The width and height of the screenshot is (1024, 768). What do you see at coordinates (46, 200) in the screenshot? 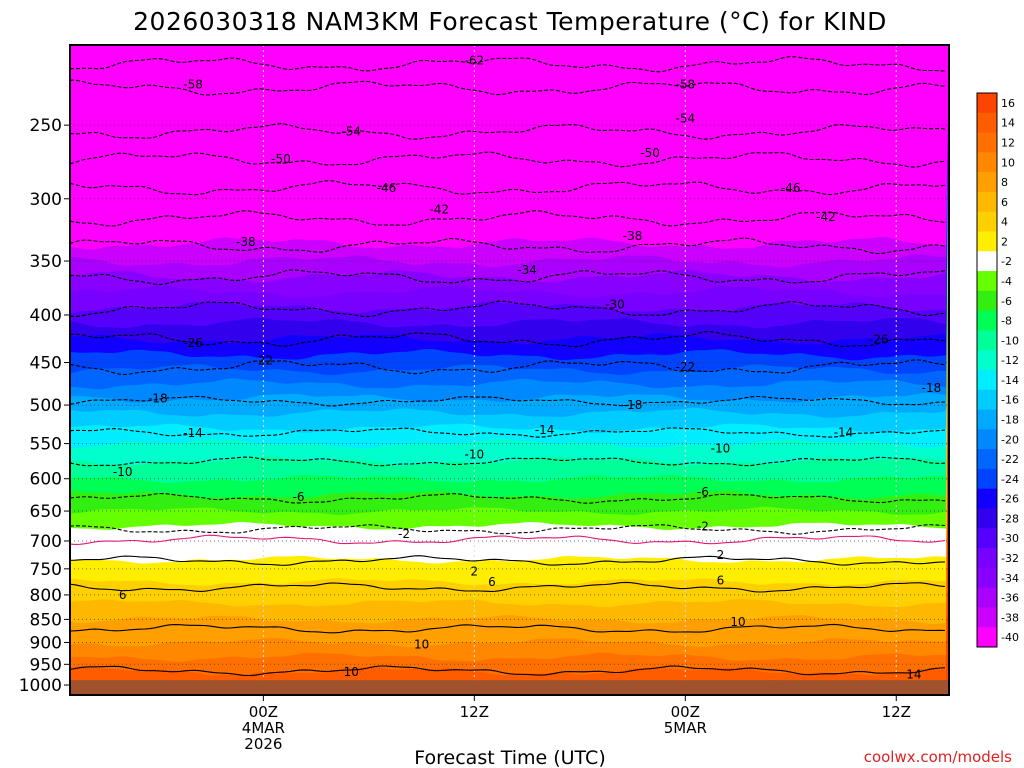
I see `y-tick-label: 300` at bounding box center [46, 200].